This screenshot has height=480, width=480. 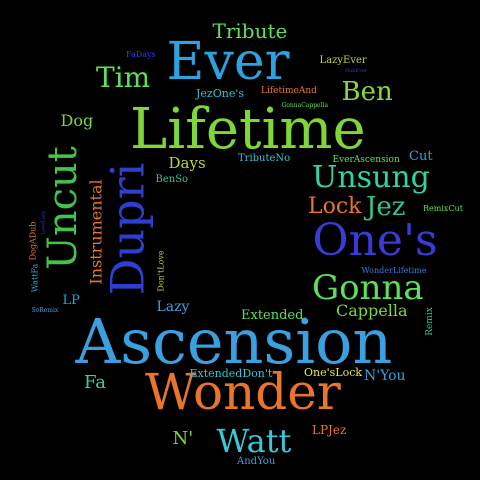 What do you see at coordinates (231, 373) in the screenshot?
I see `word-extendeddont: ExtendedDon't` at bounding box center [231, 373].